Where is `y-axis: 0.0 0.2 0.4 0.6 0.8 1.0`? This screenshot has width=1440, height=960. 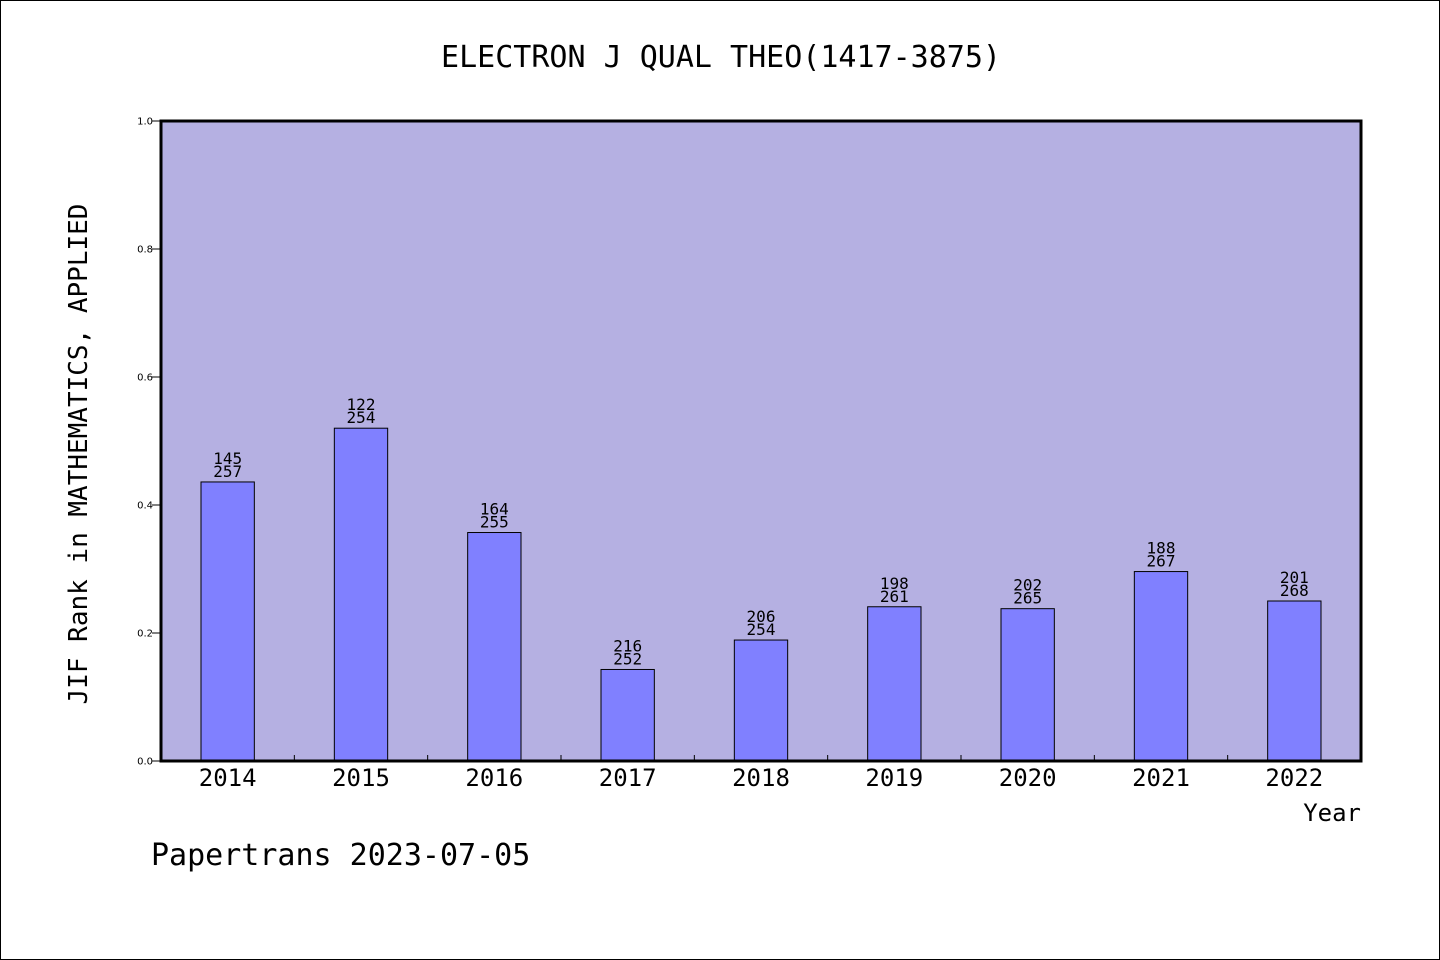
y-axis: 0.0 0.2 0.4 0.6 0.8 1.0 is located at coordinates (149, 442).